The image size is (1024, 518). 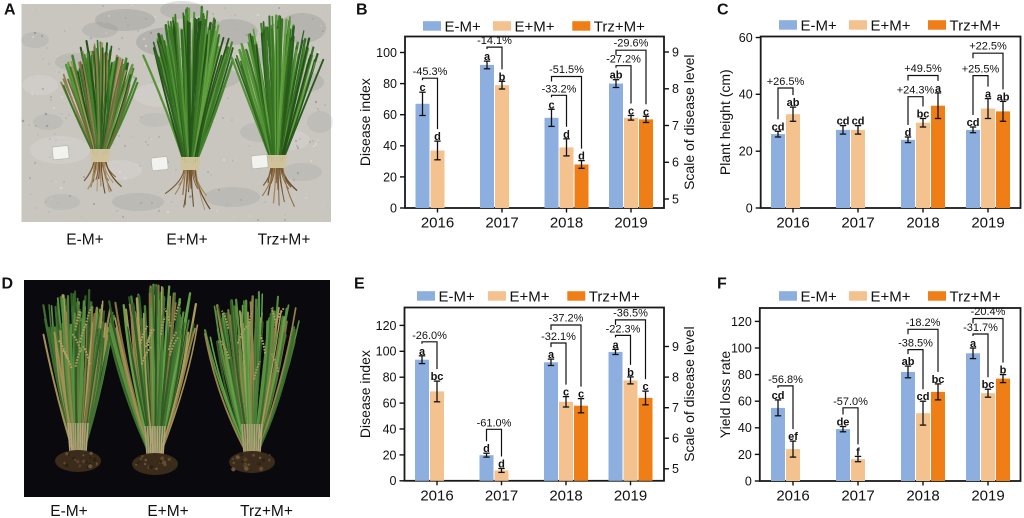 I want to click on svg-text: -33.2%, so click(x=559, y=89).